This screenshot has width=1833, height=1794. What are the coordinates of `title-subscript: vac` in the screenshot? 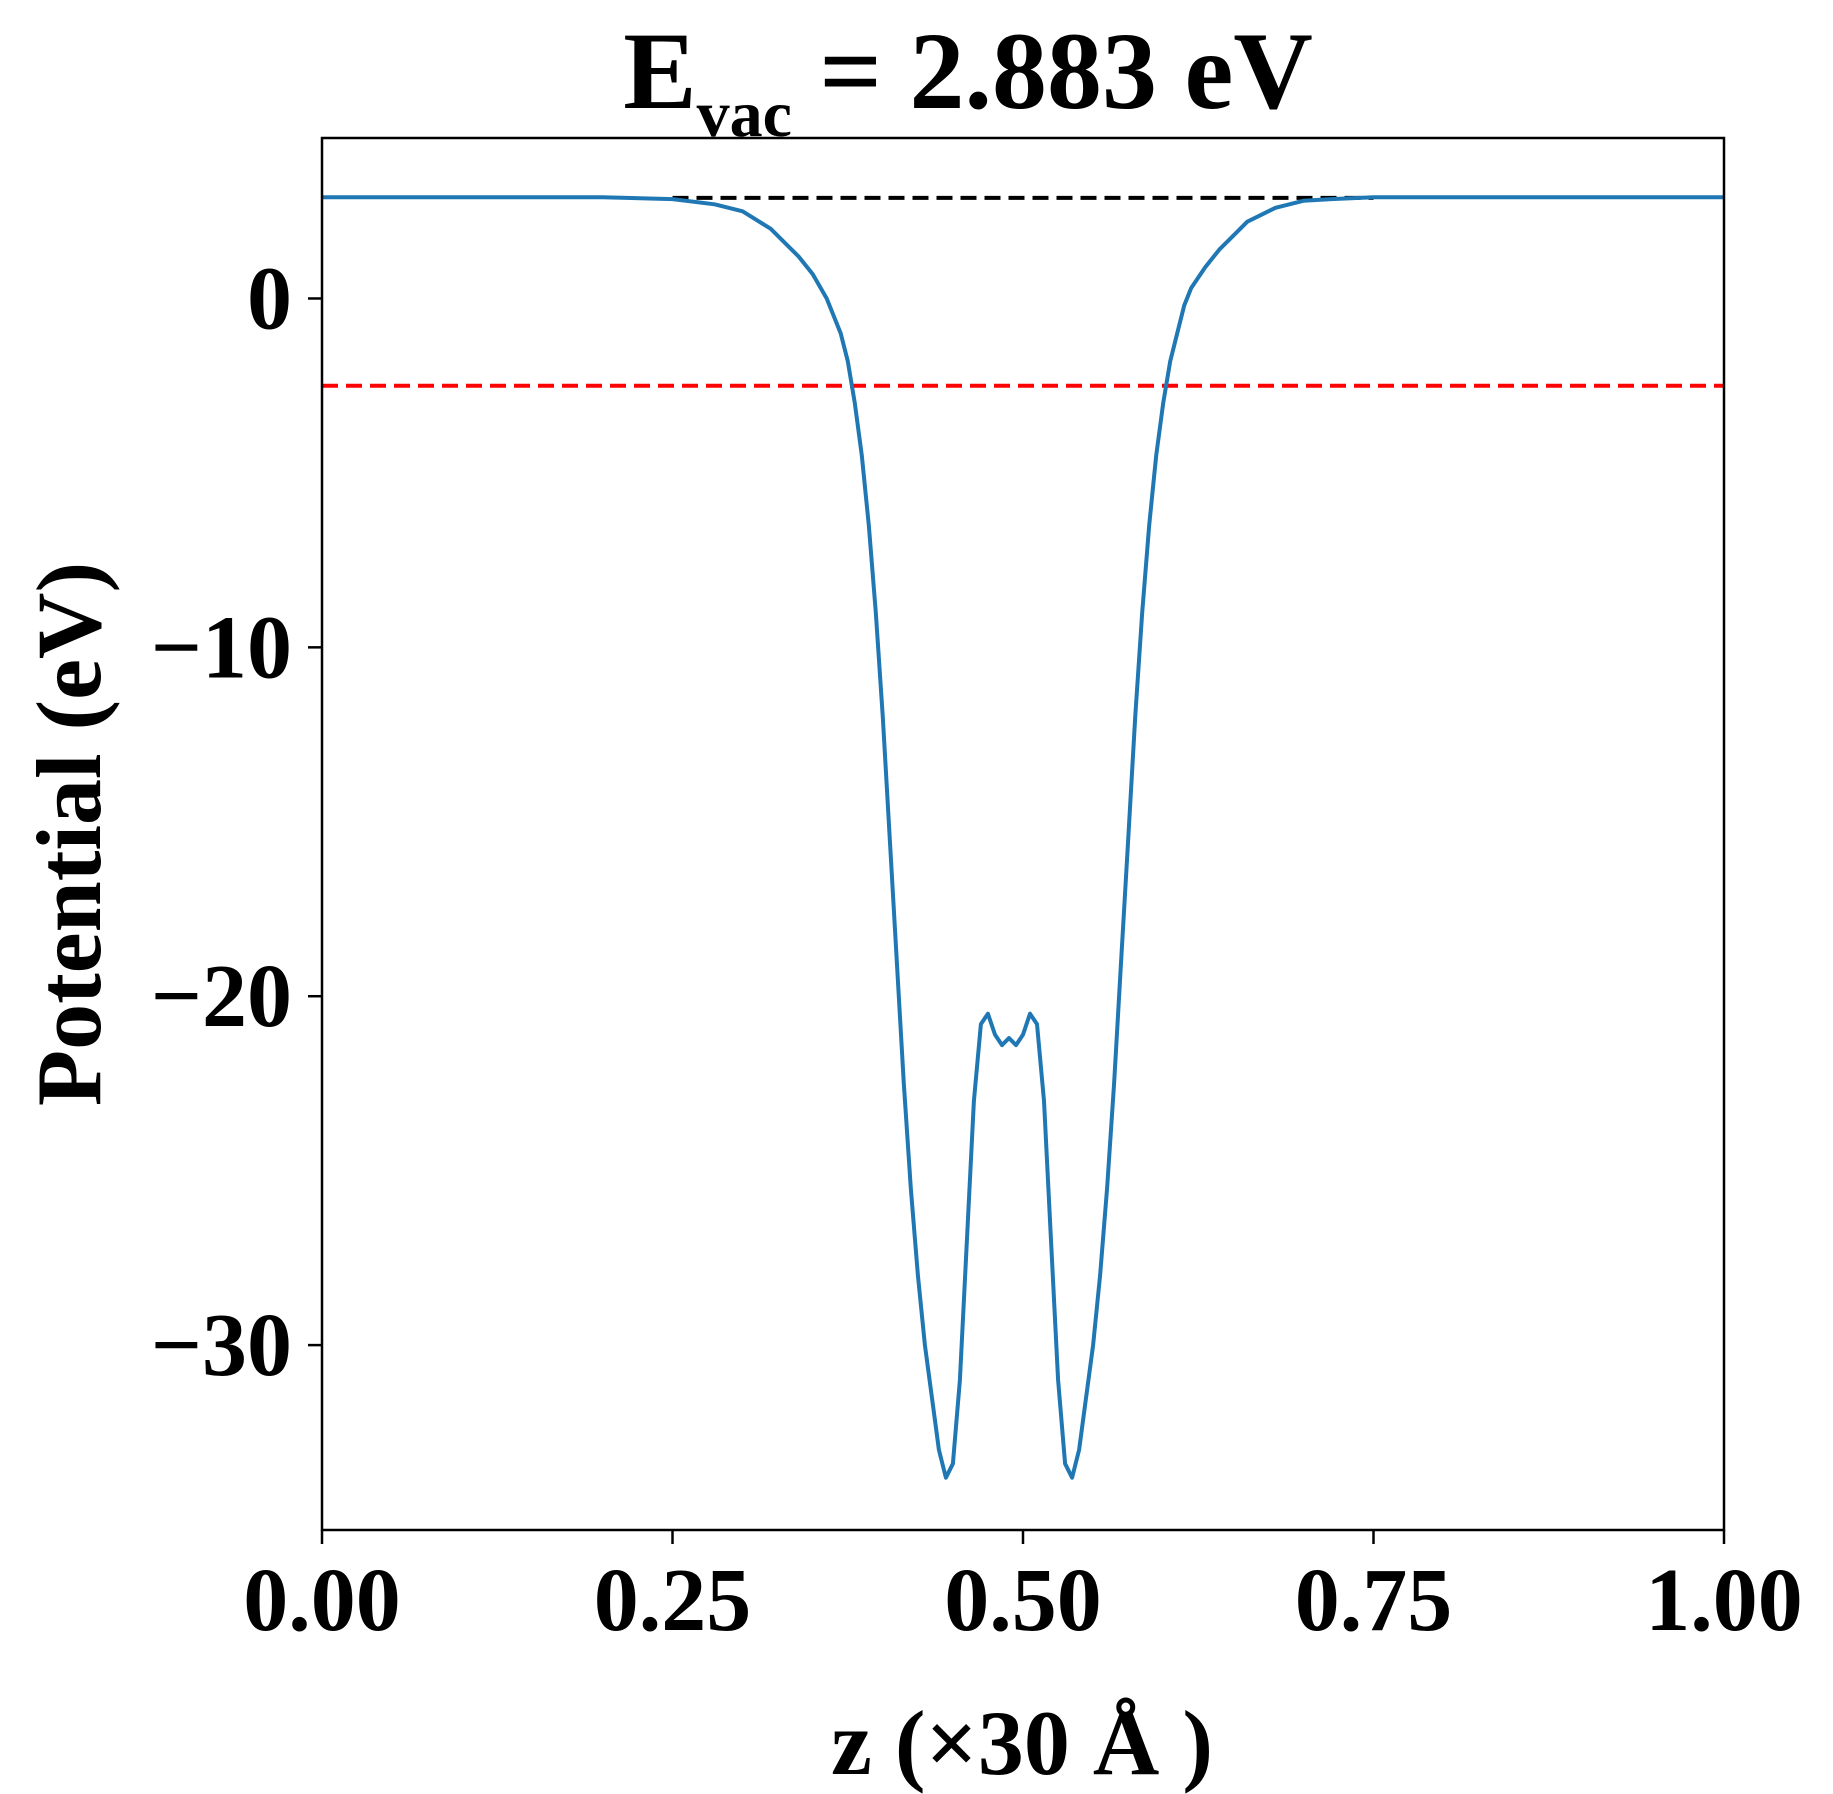 It's located at (744, 114).